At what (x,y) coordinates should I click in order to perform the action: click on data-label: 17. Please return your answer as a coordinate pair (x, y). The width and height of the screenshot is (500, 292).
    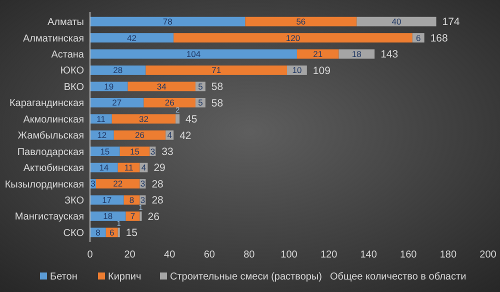
    Looking at the image, I should click on (107, 199).